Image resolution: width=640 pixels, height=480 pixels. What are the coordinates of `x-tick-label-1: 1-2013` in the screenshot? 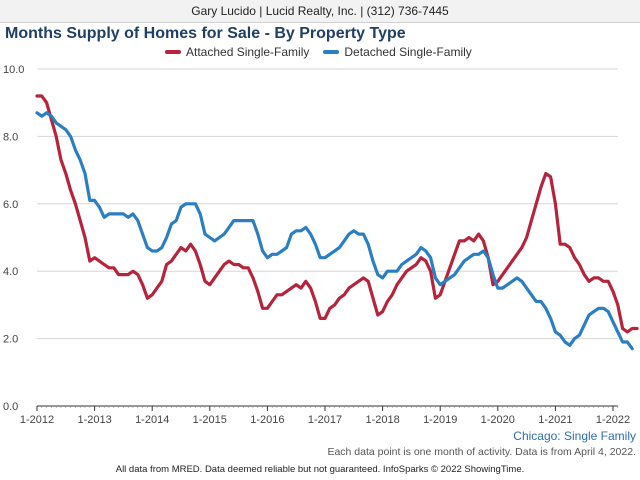 It's located at (94, 420).